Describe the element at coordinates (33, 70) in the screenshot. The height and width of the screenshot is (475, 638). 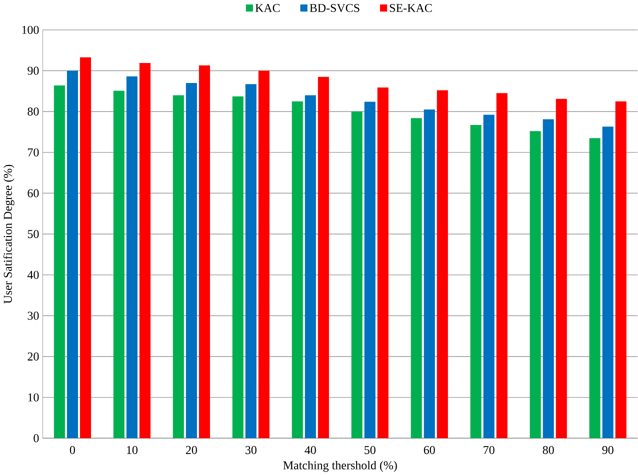
I see `y-tick-label: 90` at that location.